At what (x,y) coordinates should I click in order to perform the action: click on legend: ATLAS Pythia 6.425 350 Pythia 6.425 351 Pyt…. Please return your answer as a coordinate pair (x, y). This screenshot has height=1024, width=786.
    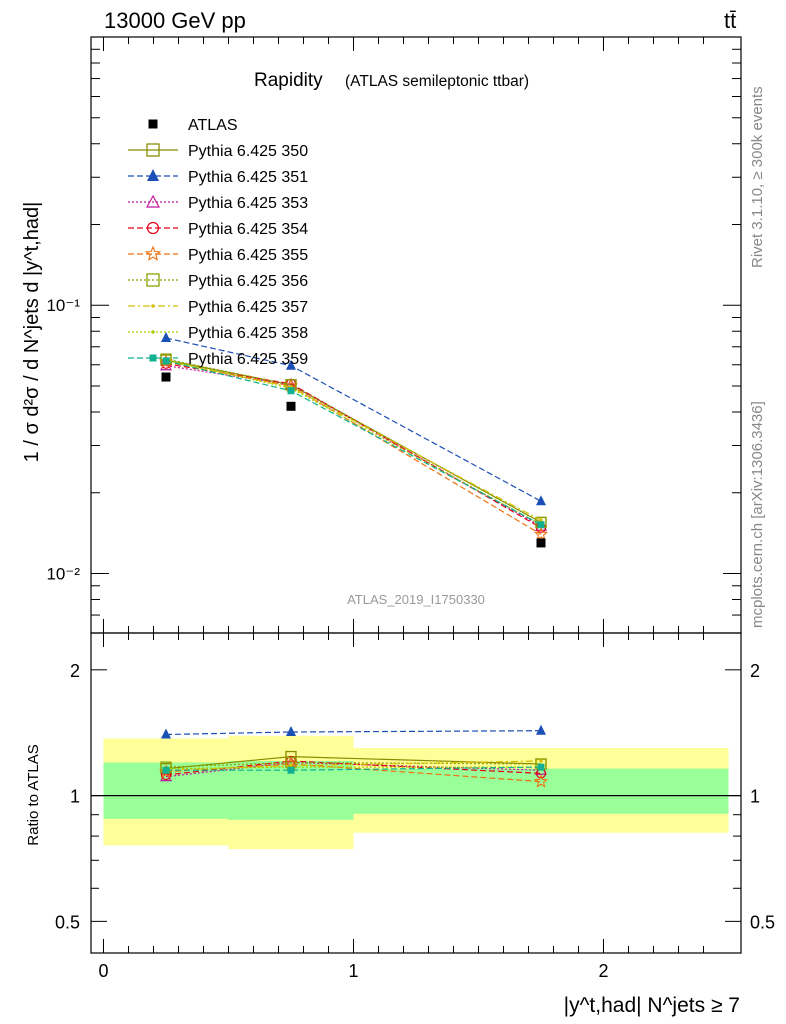
    Looking at the image, I should click on (218, 242).